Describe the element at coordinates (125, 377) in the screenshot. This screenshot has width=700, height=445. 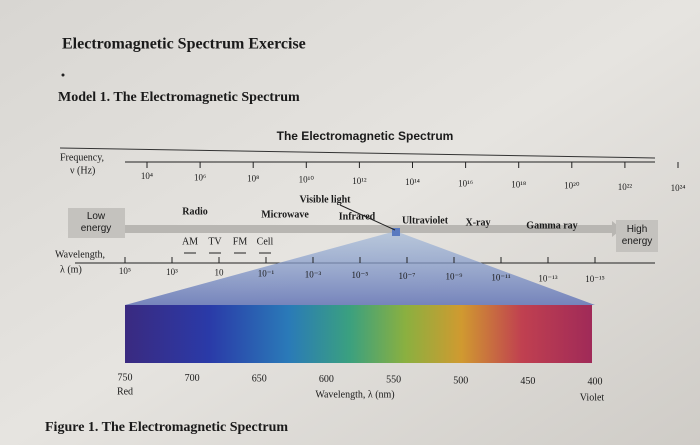
I see `visible-tick-label: 750` at that location.